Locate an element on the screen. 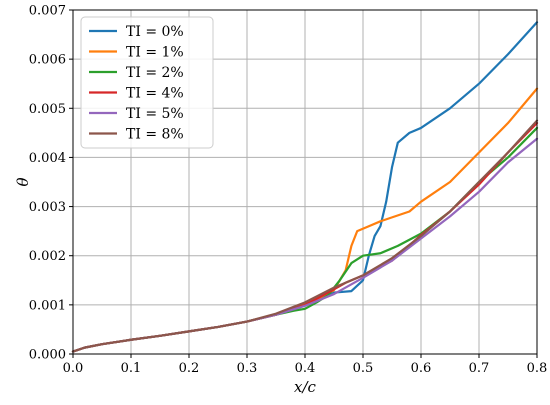 The image size is (550, 405). y-tick-label: 0.004 is located at coordinates (47, 158).